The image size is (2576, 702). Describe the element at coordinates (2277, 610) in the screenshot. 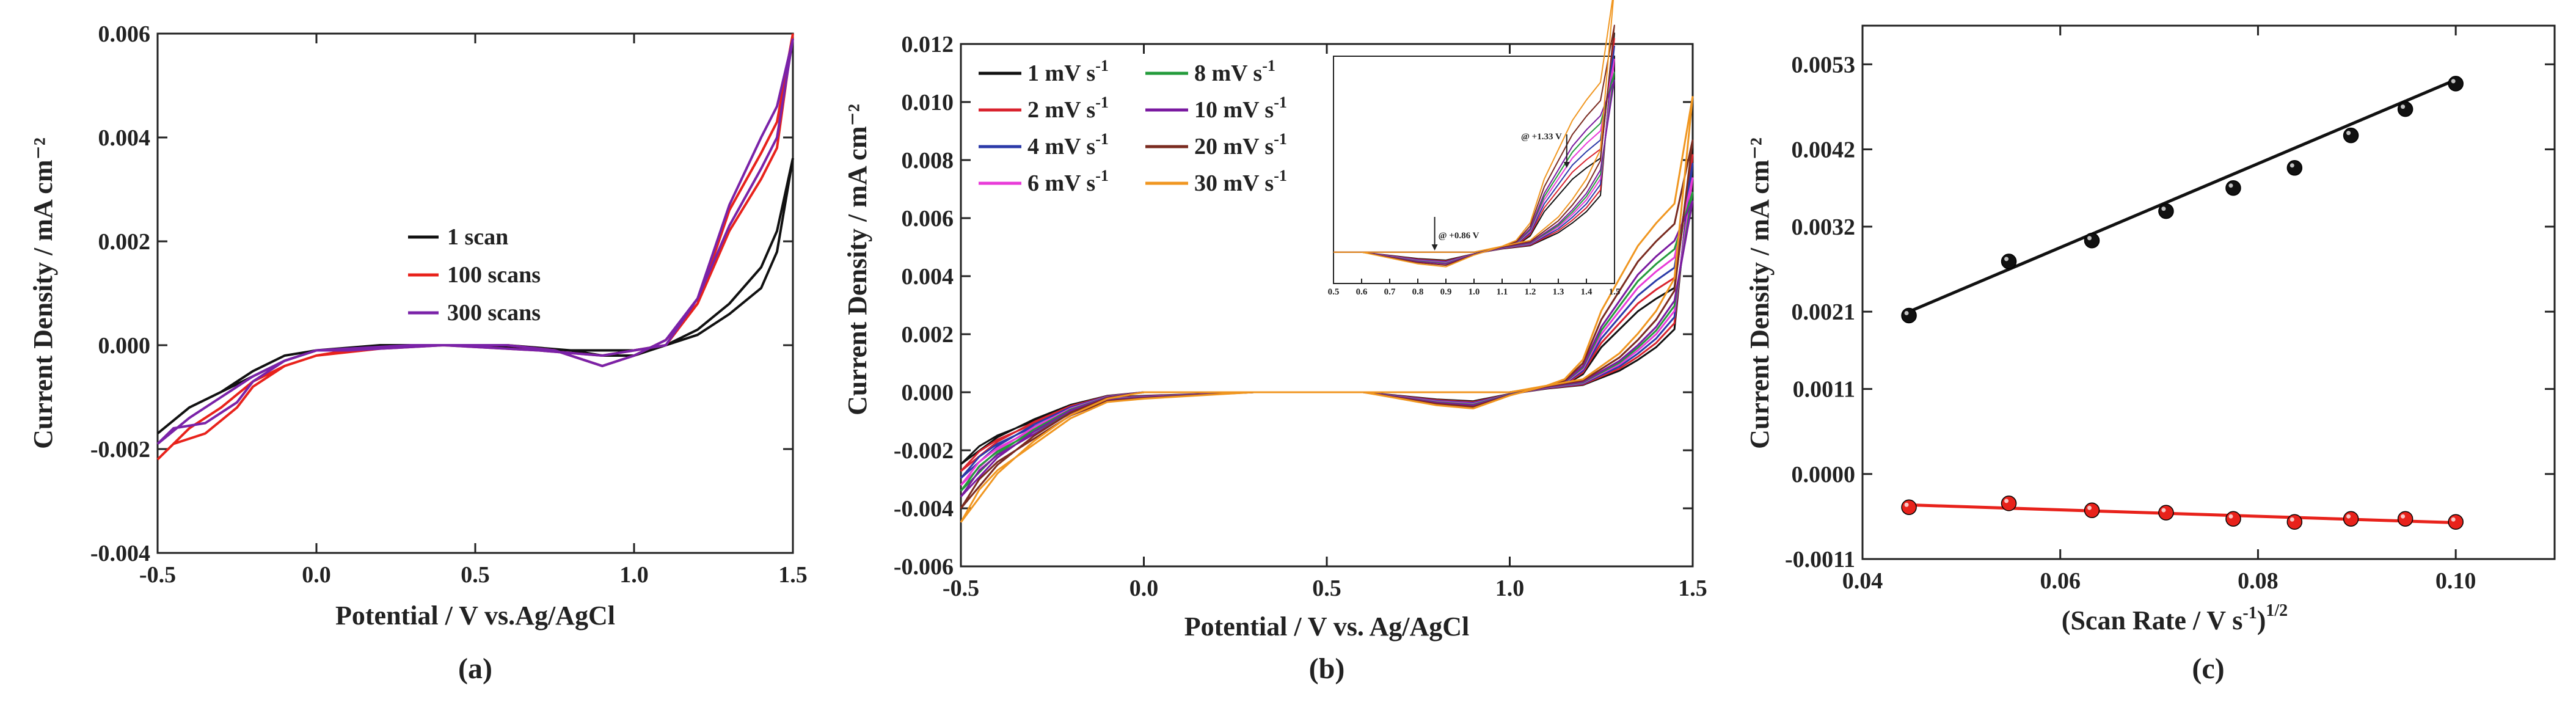

I see `panel-c-xlabel-end-sup: 1/2` at that location.